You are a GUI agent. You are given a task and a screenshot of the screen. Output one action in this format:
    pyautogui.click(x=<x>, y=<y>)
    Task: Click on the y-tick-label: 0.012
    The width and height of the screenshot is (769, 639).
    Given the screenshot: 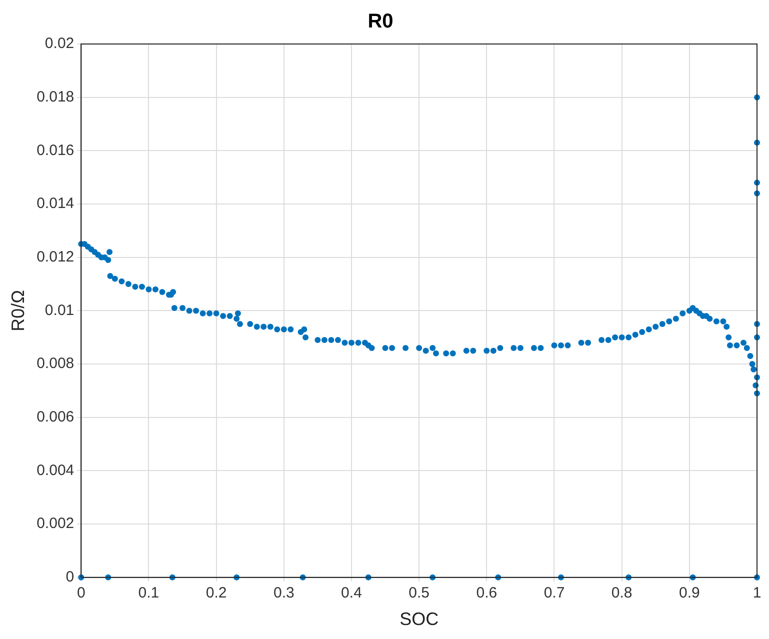 What is the action you would take?
    pyautogui.click(x=55, y=257)
    